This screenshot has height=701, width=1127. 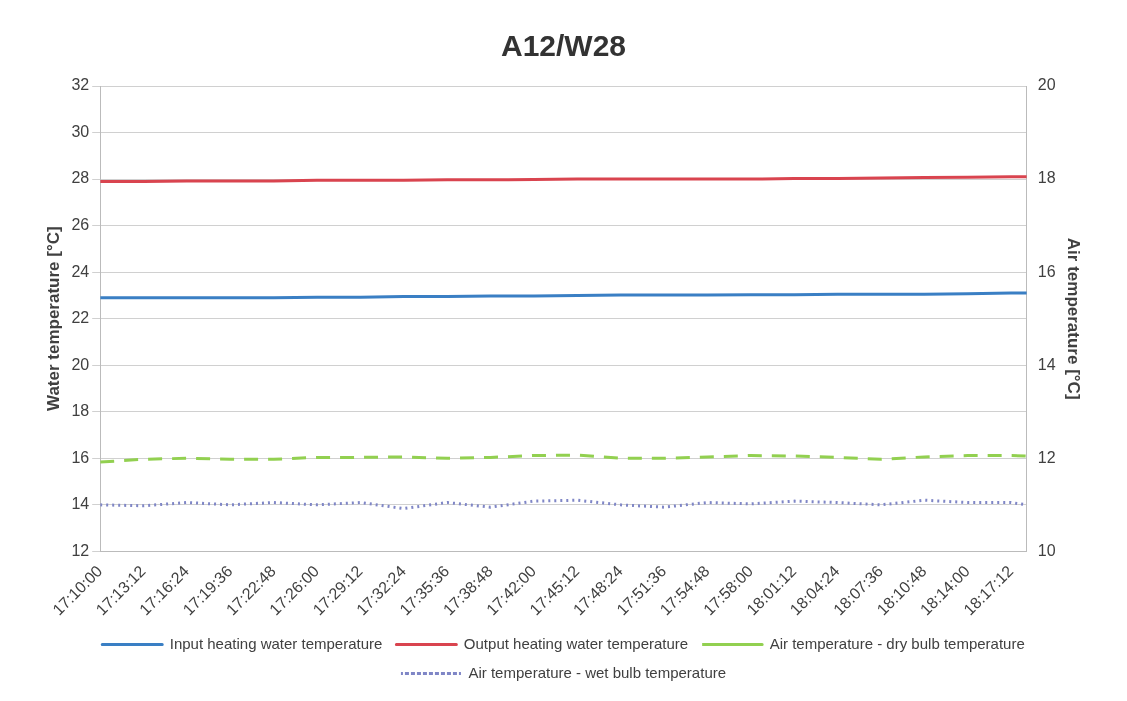 I want to click on y-tick-label: 24, so click(x=80, y=271).